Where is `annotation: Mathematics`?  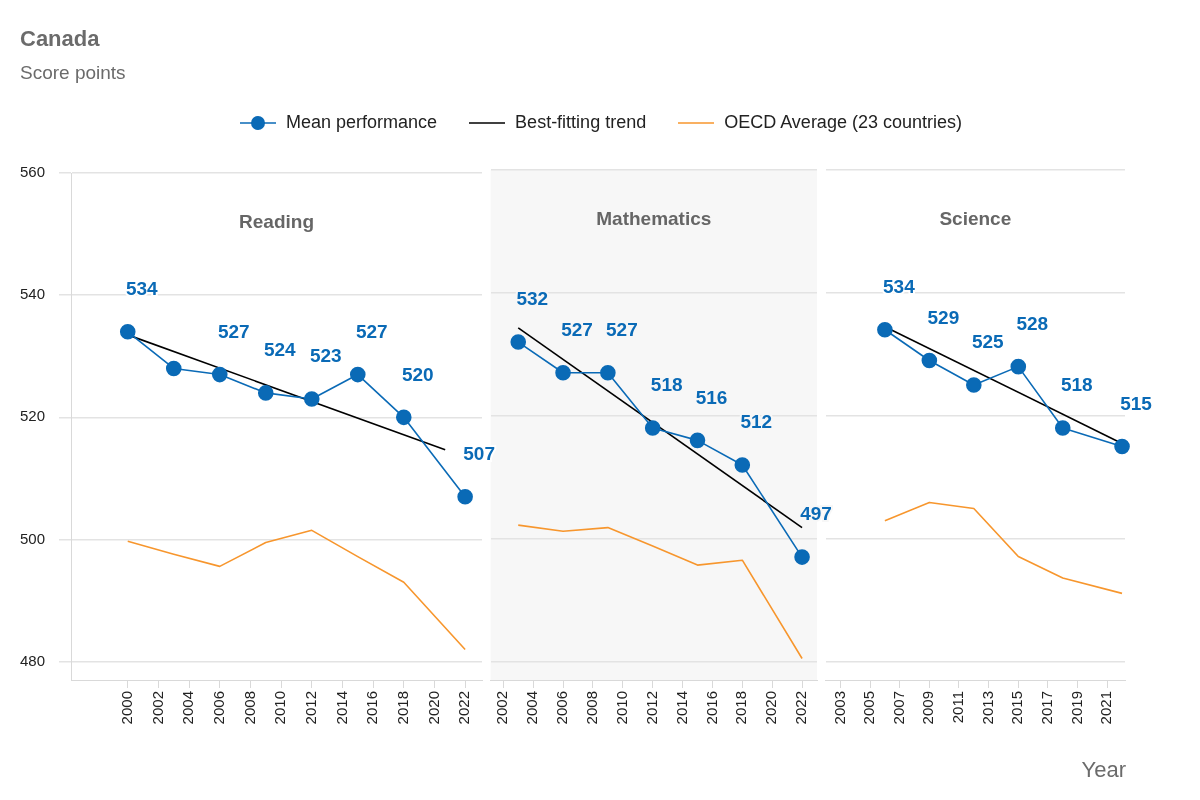 annotation: Mathematics is located at coordinates (654, 219).